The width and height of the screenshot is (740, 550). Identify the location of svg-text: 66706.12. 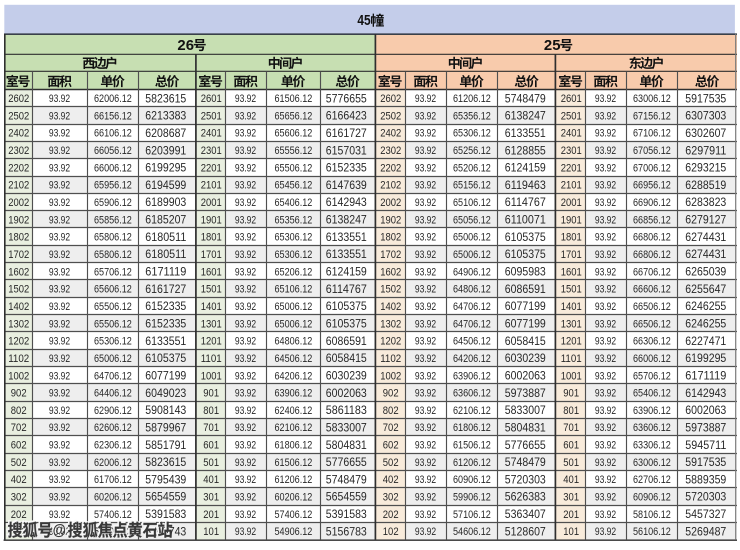
(652, 272).